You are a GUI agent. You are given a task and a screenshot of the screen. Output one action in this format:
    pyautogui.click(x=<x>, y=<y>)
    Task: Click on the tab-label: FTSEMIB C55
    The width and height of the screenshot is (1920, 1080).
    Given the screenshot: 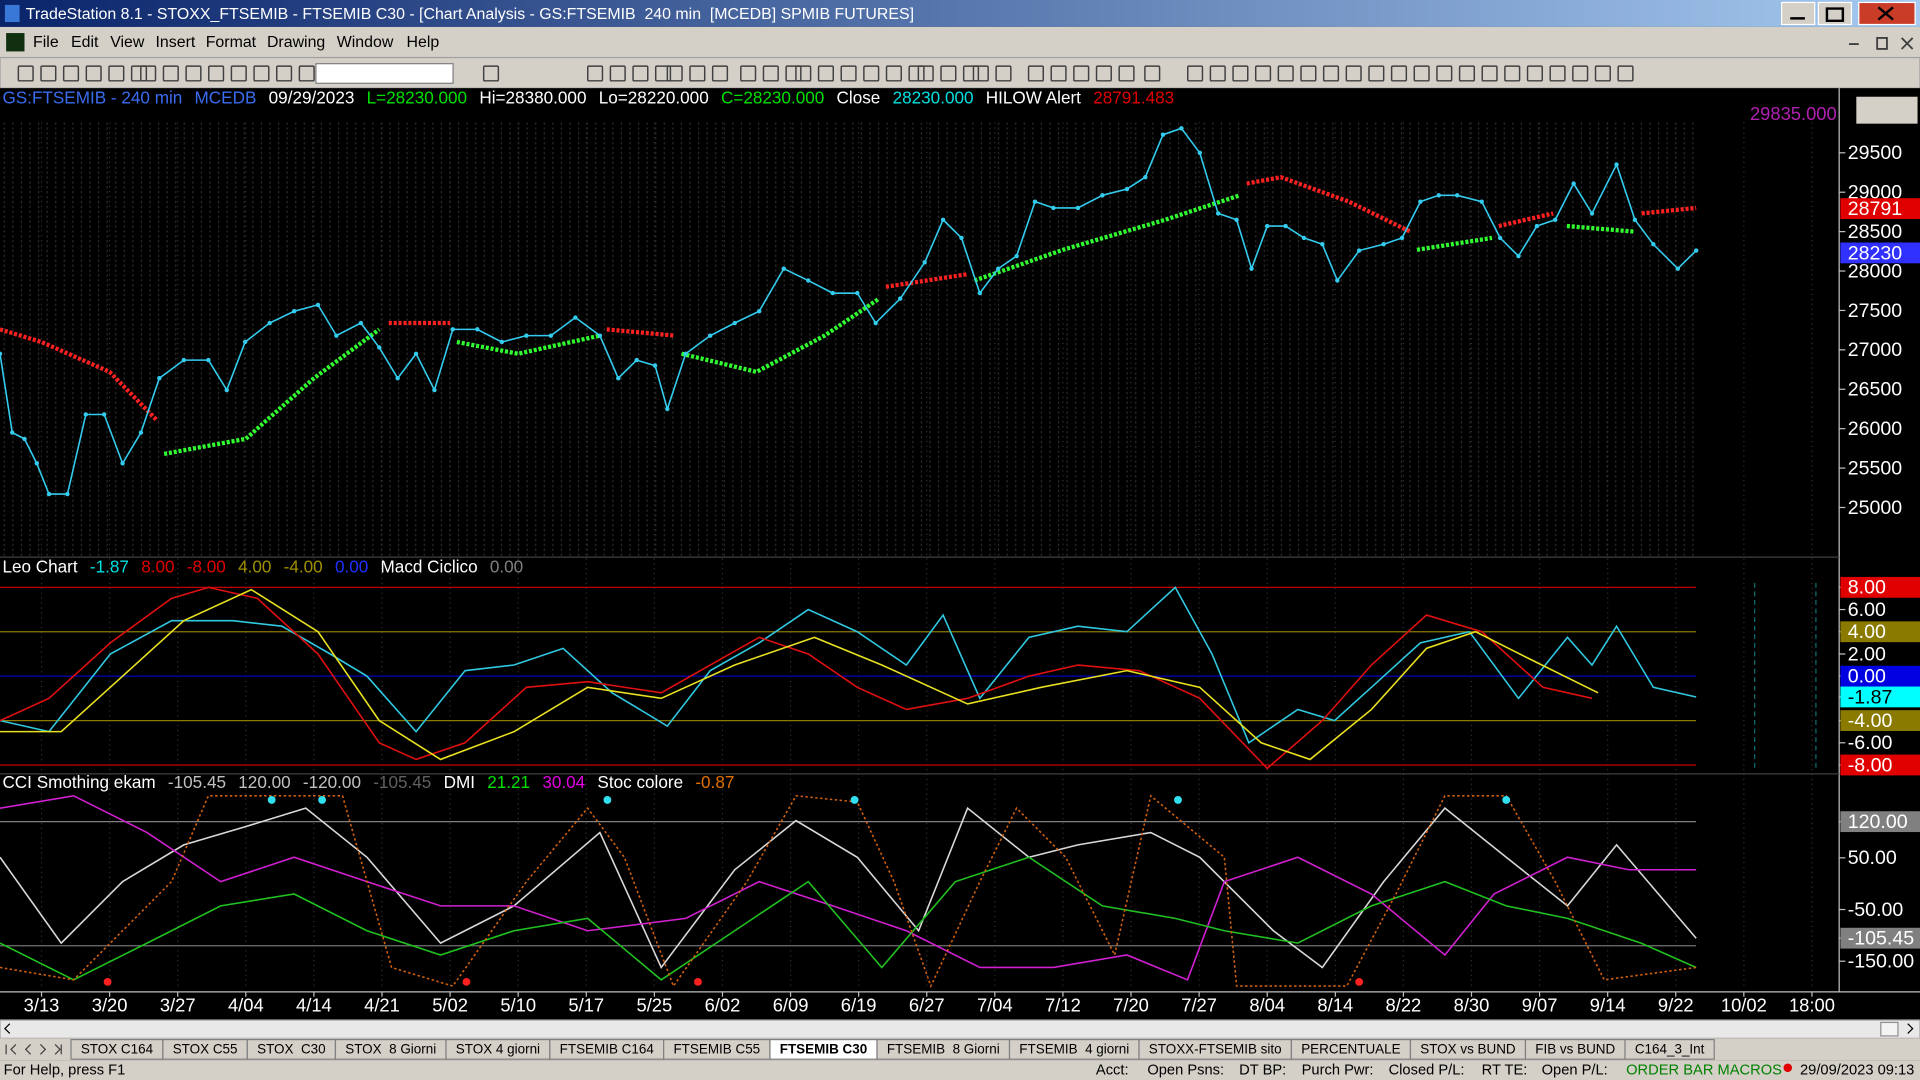 What is the action you would take?
    pyautogui.click(x=716, y=1049)
    